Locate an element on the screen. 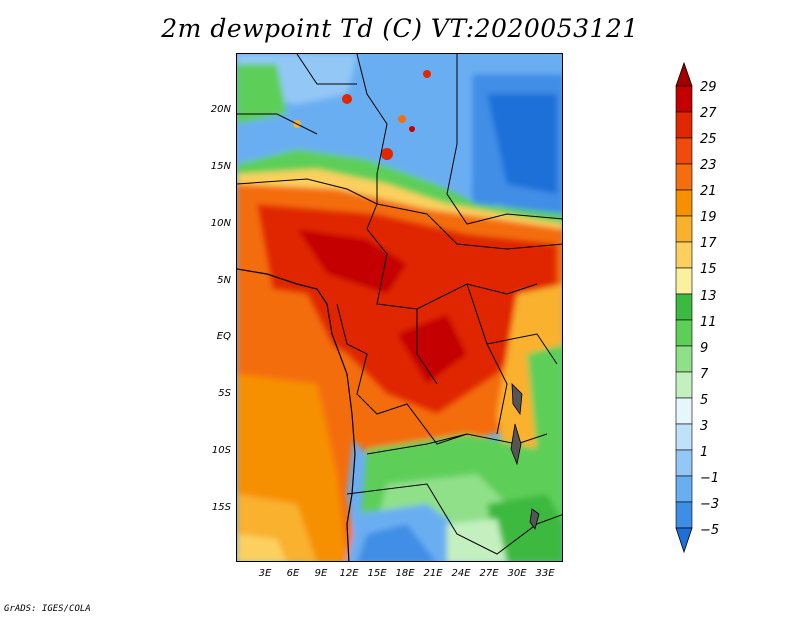 The image size is (800, 618). map-title: 2m dewpoint Td (C) VT:2020053121 is located at coordinates (400, 28).